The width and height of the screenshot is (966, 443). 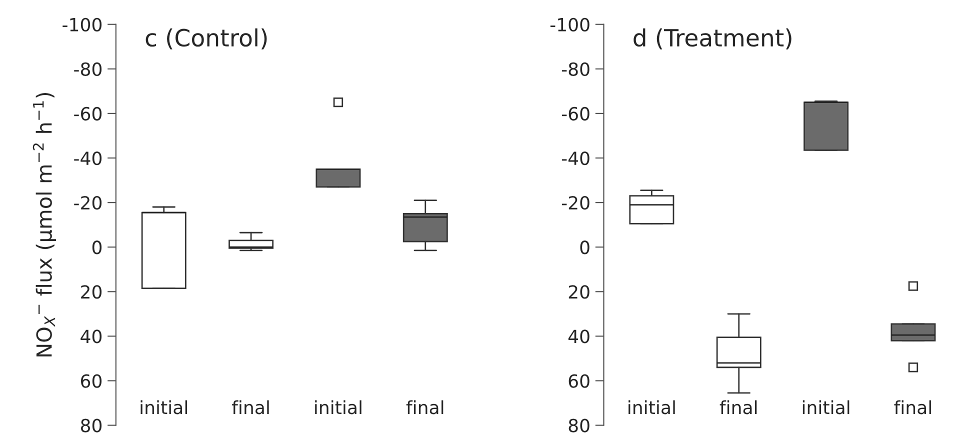 I want to click on y-axis-title: NO$_{X}$$^{−}$ flux (µmol m$^{−2}$ h$^{−1}$), so click(x=44, y=224).